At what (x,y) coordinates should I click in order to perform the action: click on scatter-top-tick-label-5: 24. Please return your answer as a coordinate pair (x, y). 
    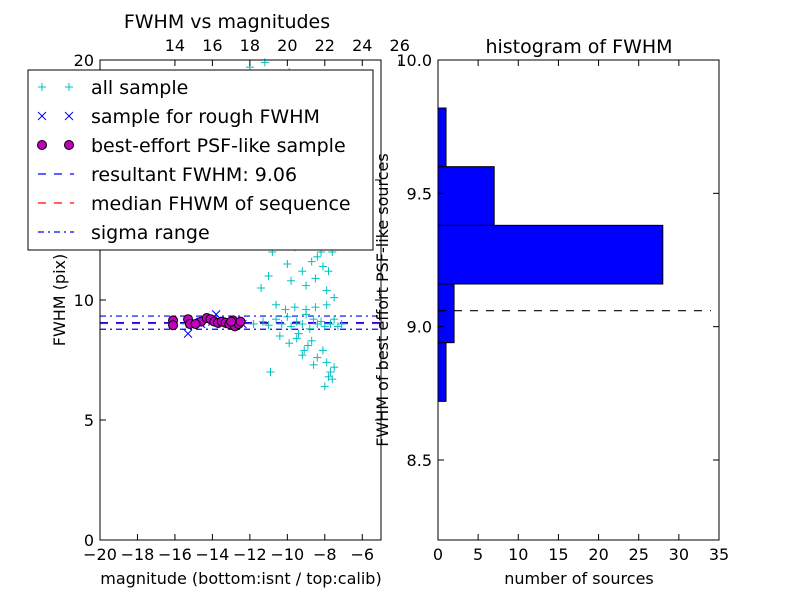
    Looking at the image, I should click on (362, 45).